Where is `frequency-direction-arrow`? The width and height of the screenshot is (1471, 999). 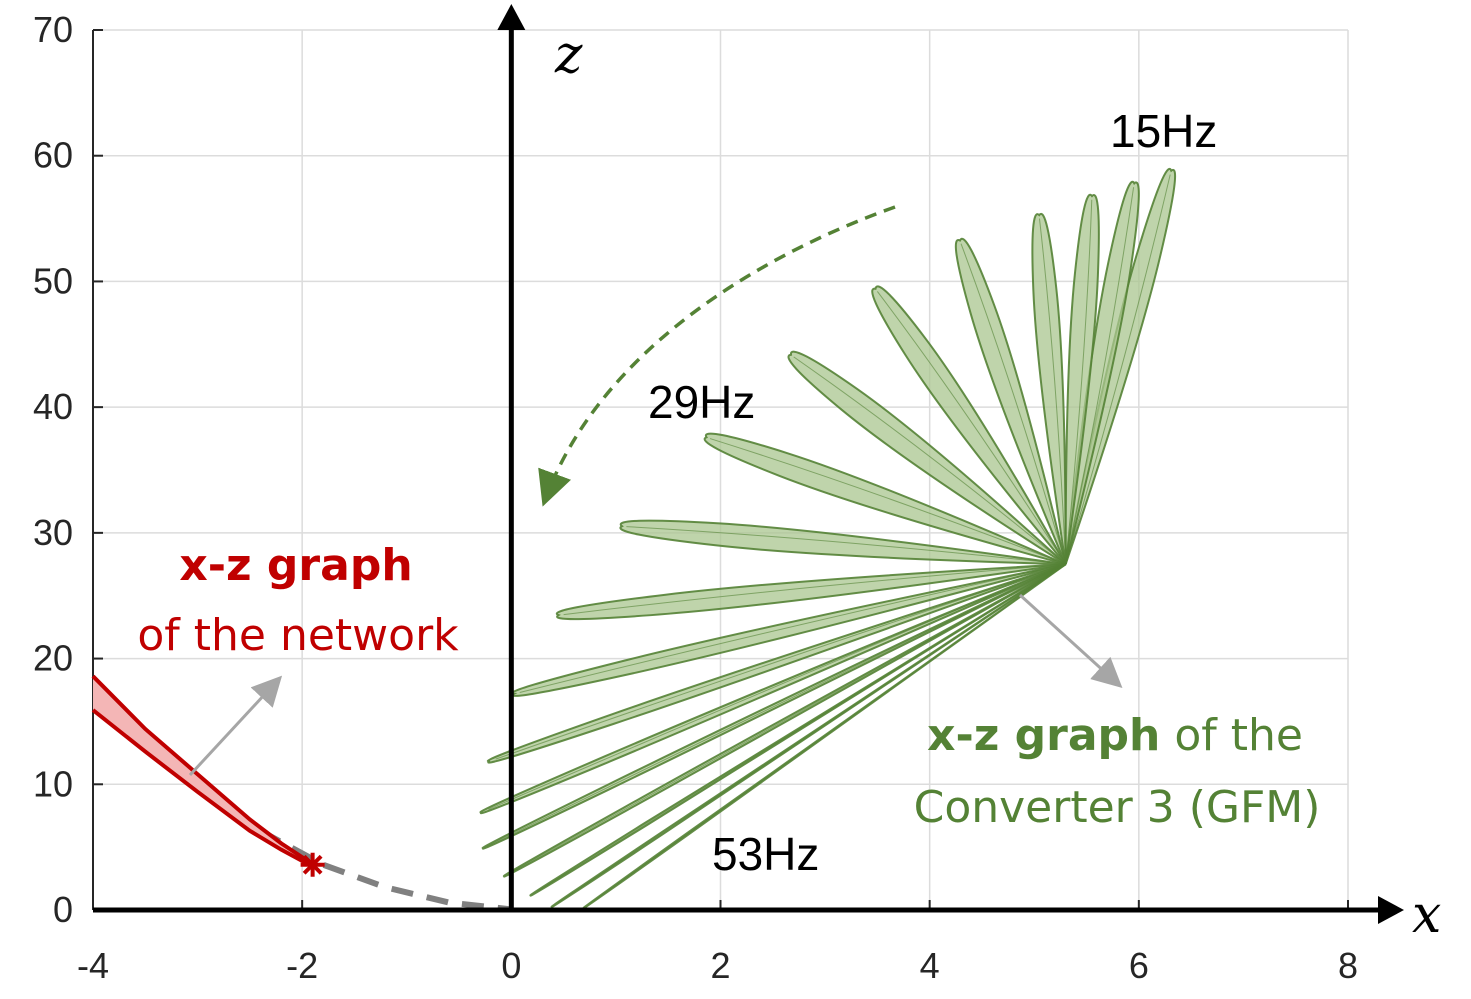
frequency-direction-arrow is located at coordinates (717, 356).